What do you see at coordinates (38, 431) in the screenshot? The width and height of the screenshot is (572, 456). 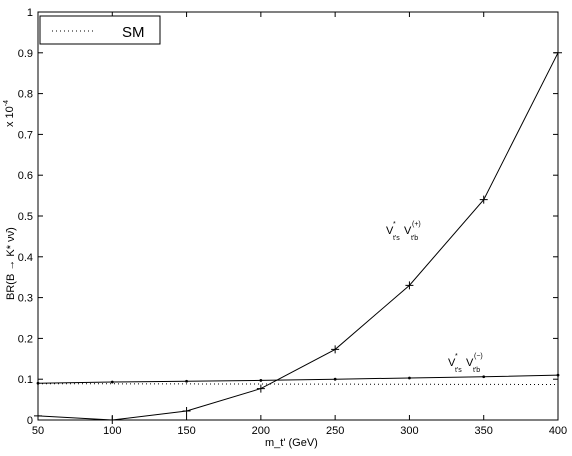 I see `x-tick-label: 50` at bounding box center [38, 431].